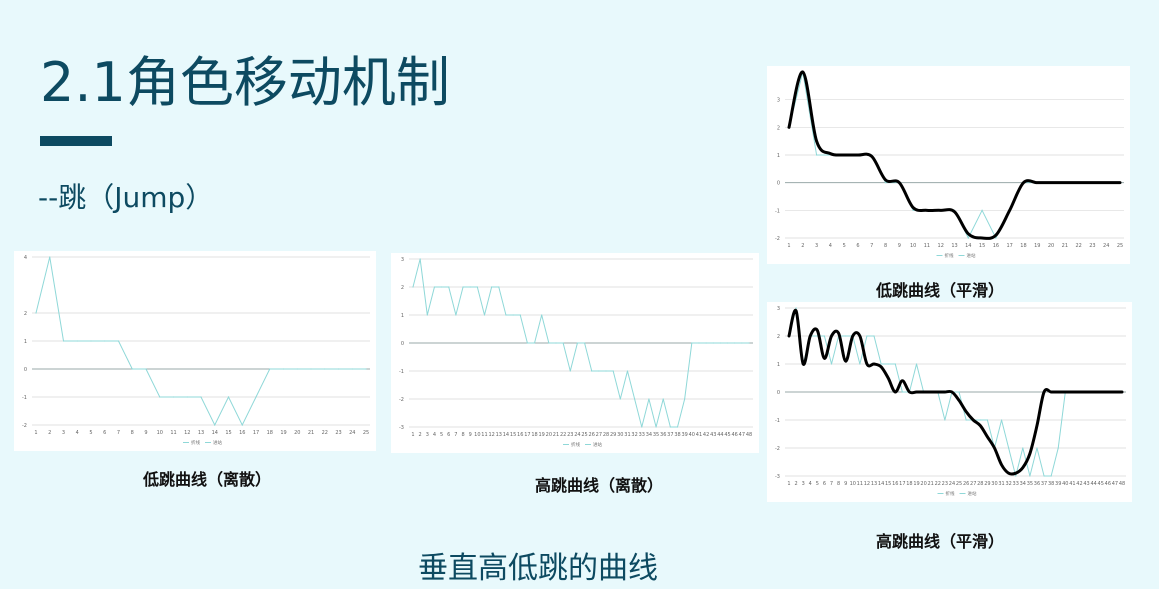  What do you see at coordinates (941, 246) in the screenshot?
I see `x-tick-label: 12` at bounding box center [941, 246].